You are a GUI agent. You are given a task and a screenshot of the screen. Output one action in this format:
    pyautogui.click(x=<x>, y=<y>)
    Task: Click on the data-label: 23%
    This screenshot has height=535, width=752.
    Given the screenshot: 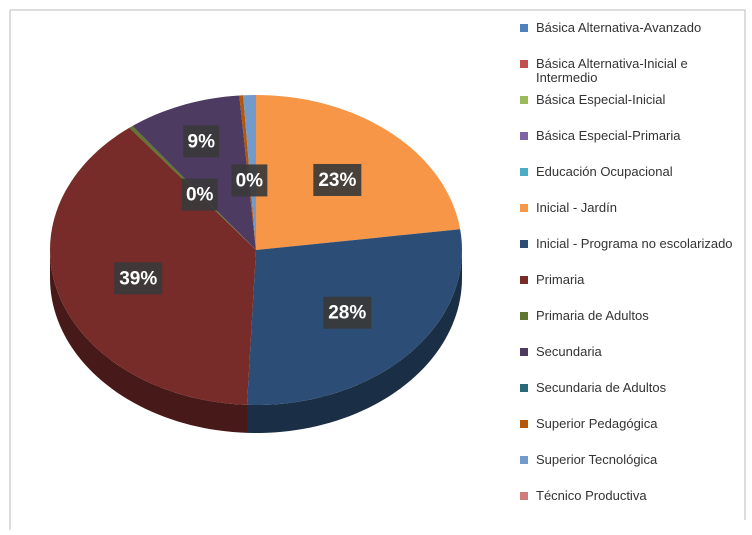 What is the action you would take?
    pyautogui.click(x=337, y=180)
    